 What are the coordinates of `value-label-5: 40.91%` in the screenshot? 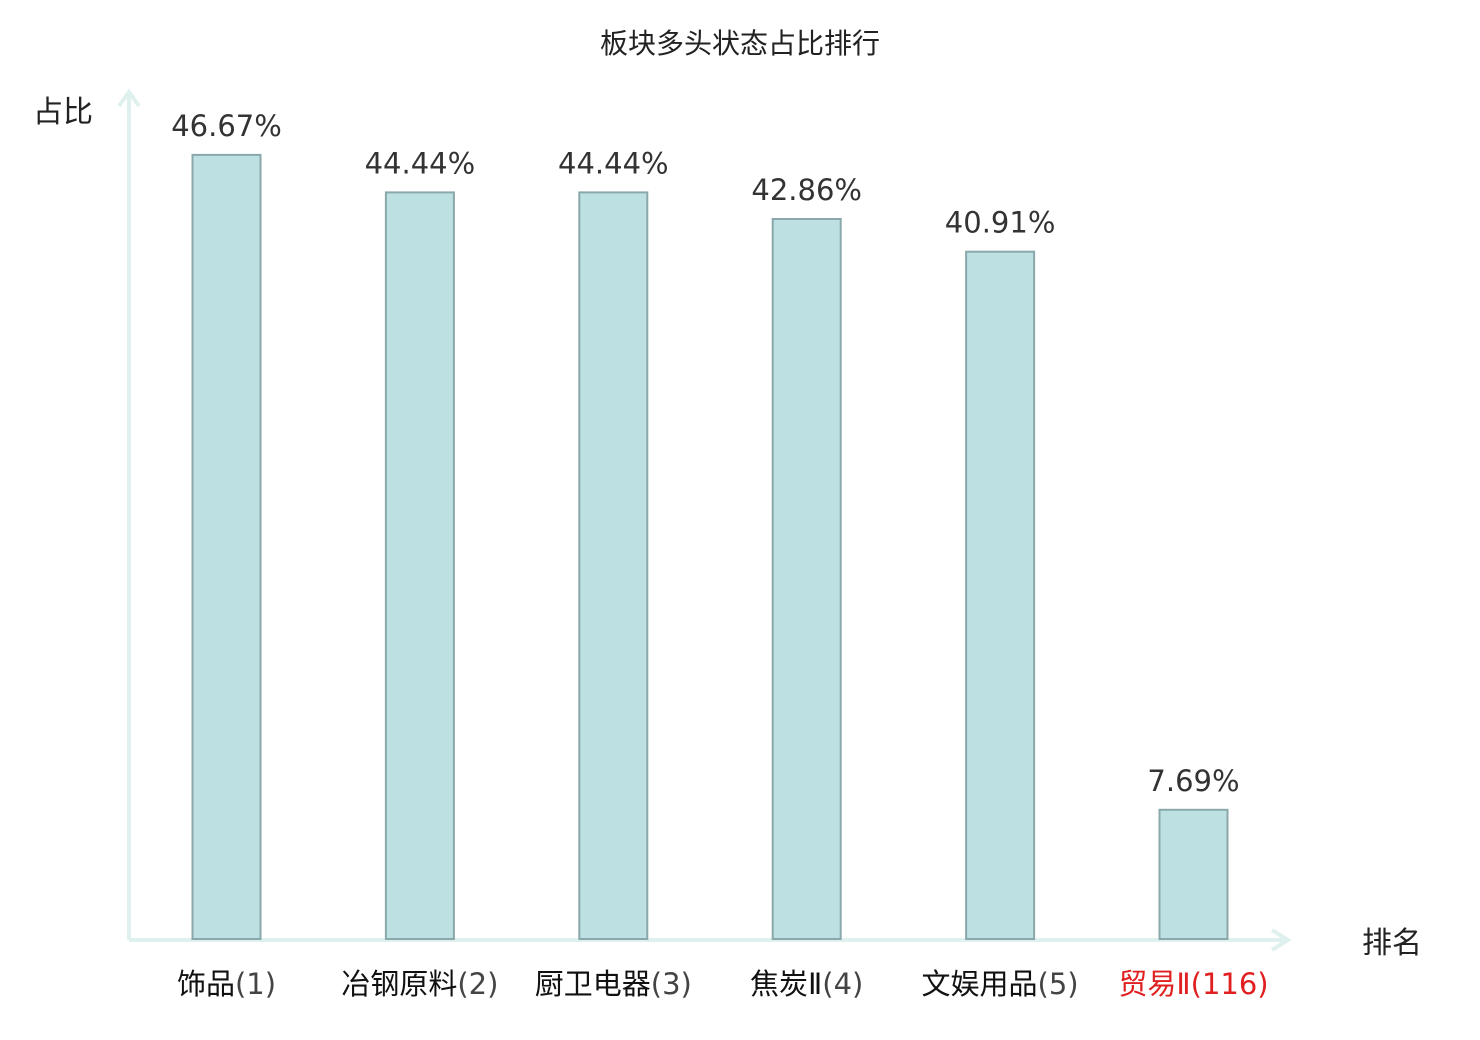 It's located at (1000, 223).